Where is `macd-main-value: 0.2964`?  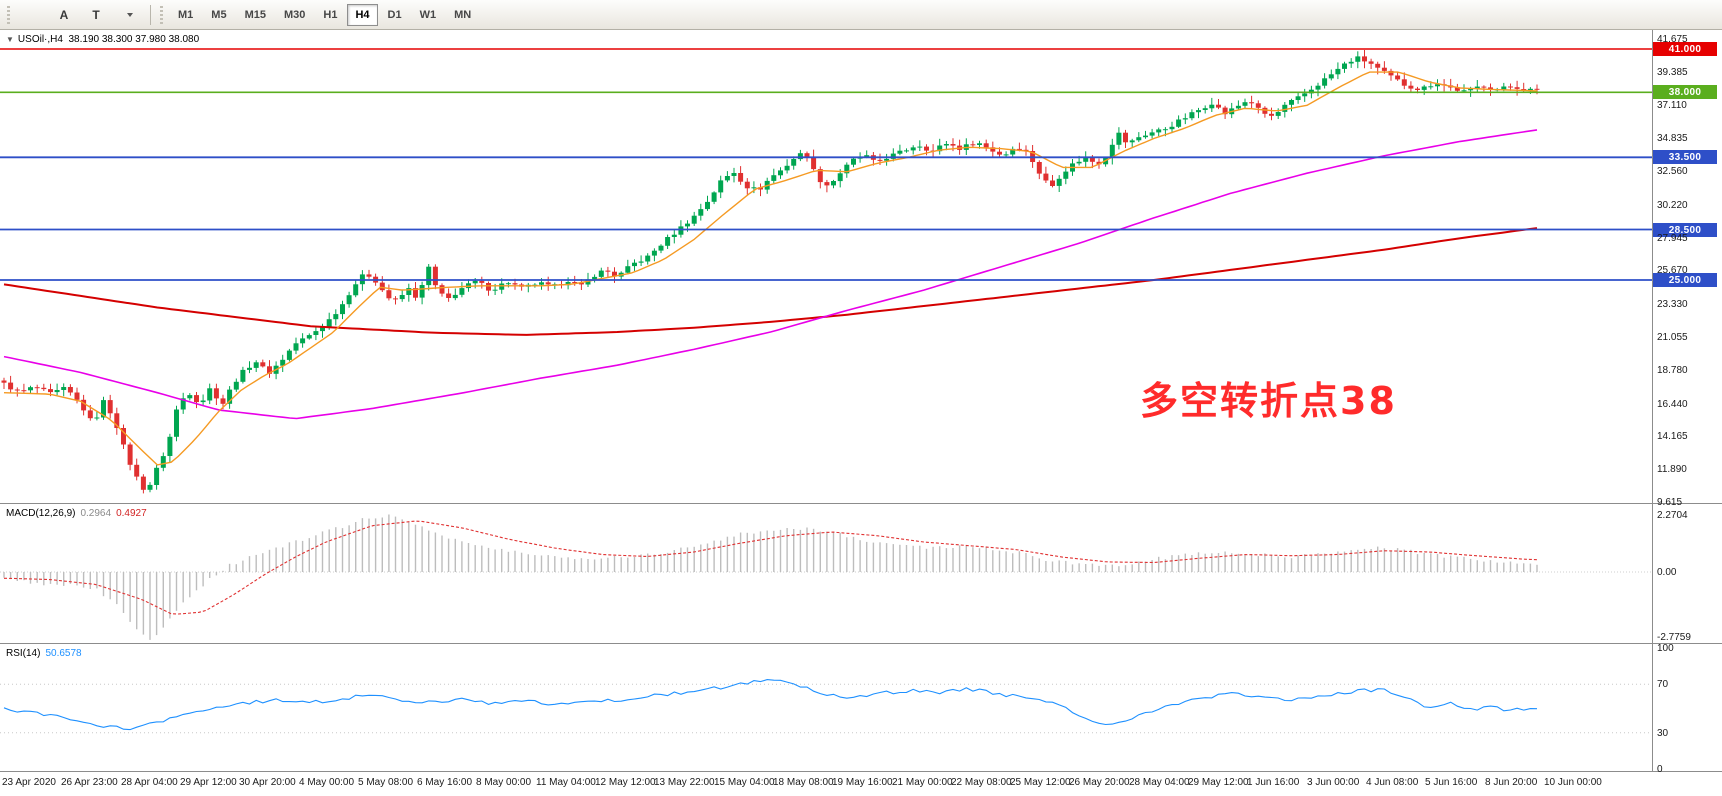
macd-main-value: 0.2964 is located at coordinates (96, 513).